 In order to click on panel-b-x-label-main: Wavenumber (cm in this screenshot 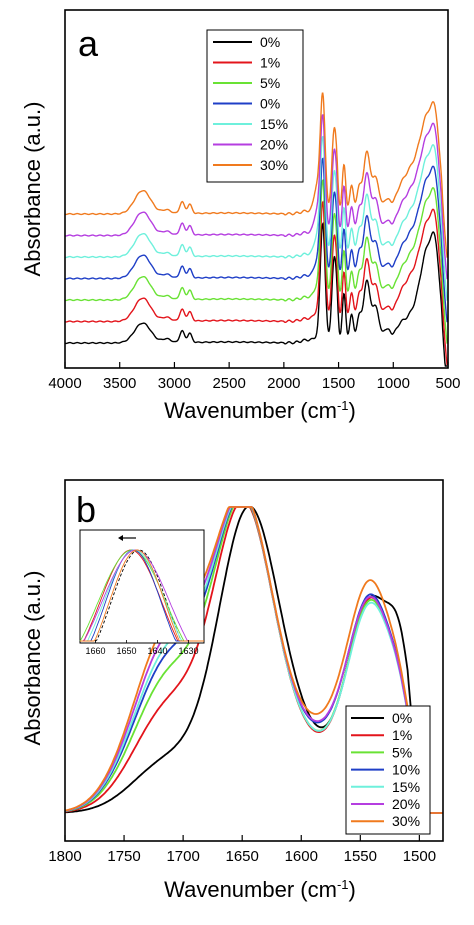, I will do `click(250, 889)`.